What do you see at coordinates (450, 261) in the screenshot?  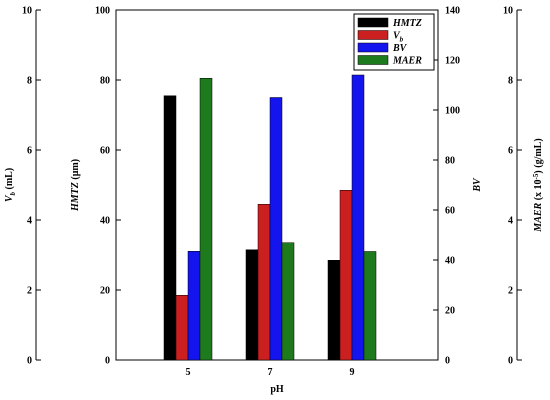 I see `bv-tick-label: 40` at bounding box center [450, 261].